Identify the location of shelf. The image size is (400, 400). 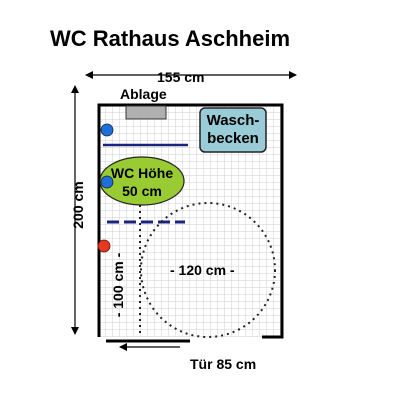
(146, 112).